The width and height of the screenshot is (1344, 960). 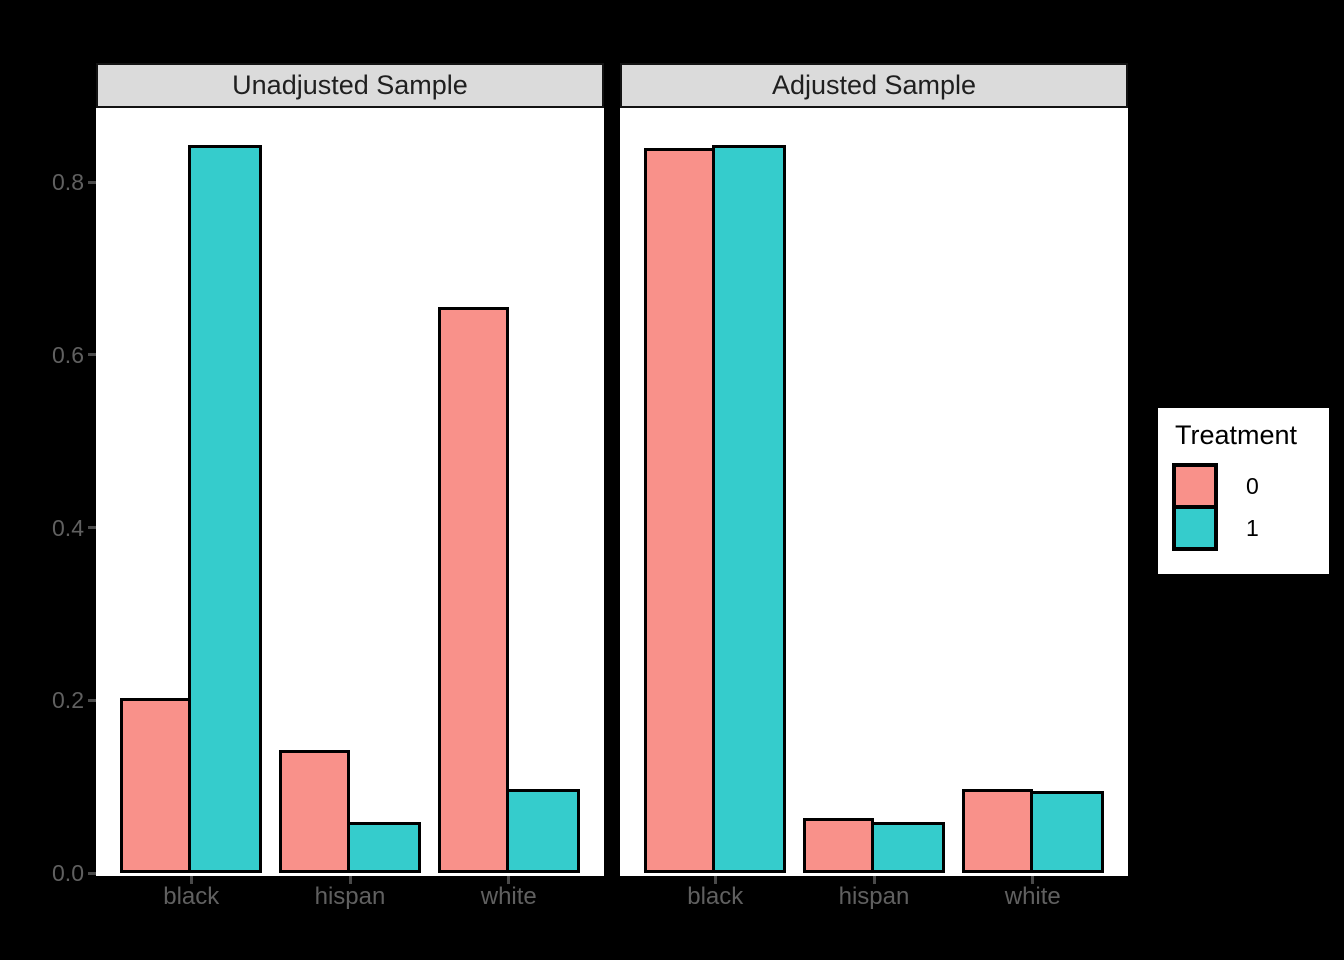 I want to click on y-tick-label-0.6: 0.6, so click(x=68, y=354).